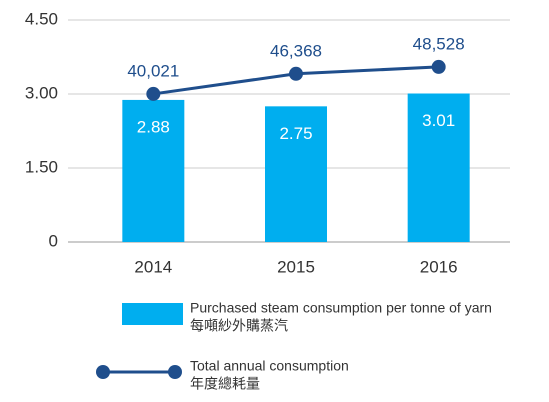 The width and height of the screenshot is (549, 402). Describe the element at coordinates (439, 266) in the screenshot. I see `x-tick-label: 2016` at that location.